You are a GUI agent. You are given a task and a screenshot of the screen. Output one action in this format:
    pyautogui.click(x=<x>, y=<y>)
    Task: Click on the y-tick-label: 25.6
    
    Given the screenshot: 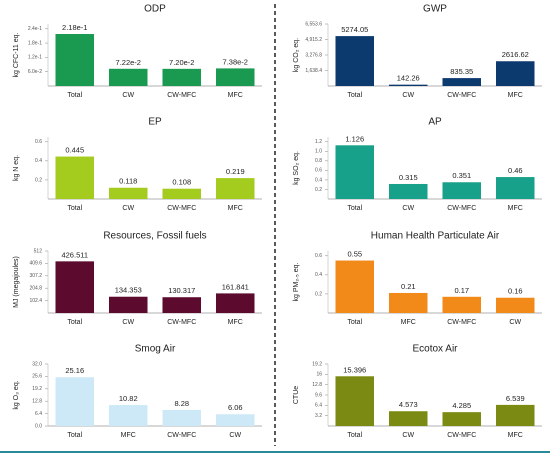 What is the action you would take?
    pyautogui.click(x=37, y=377)
    